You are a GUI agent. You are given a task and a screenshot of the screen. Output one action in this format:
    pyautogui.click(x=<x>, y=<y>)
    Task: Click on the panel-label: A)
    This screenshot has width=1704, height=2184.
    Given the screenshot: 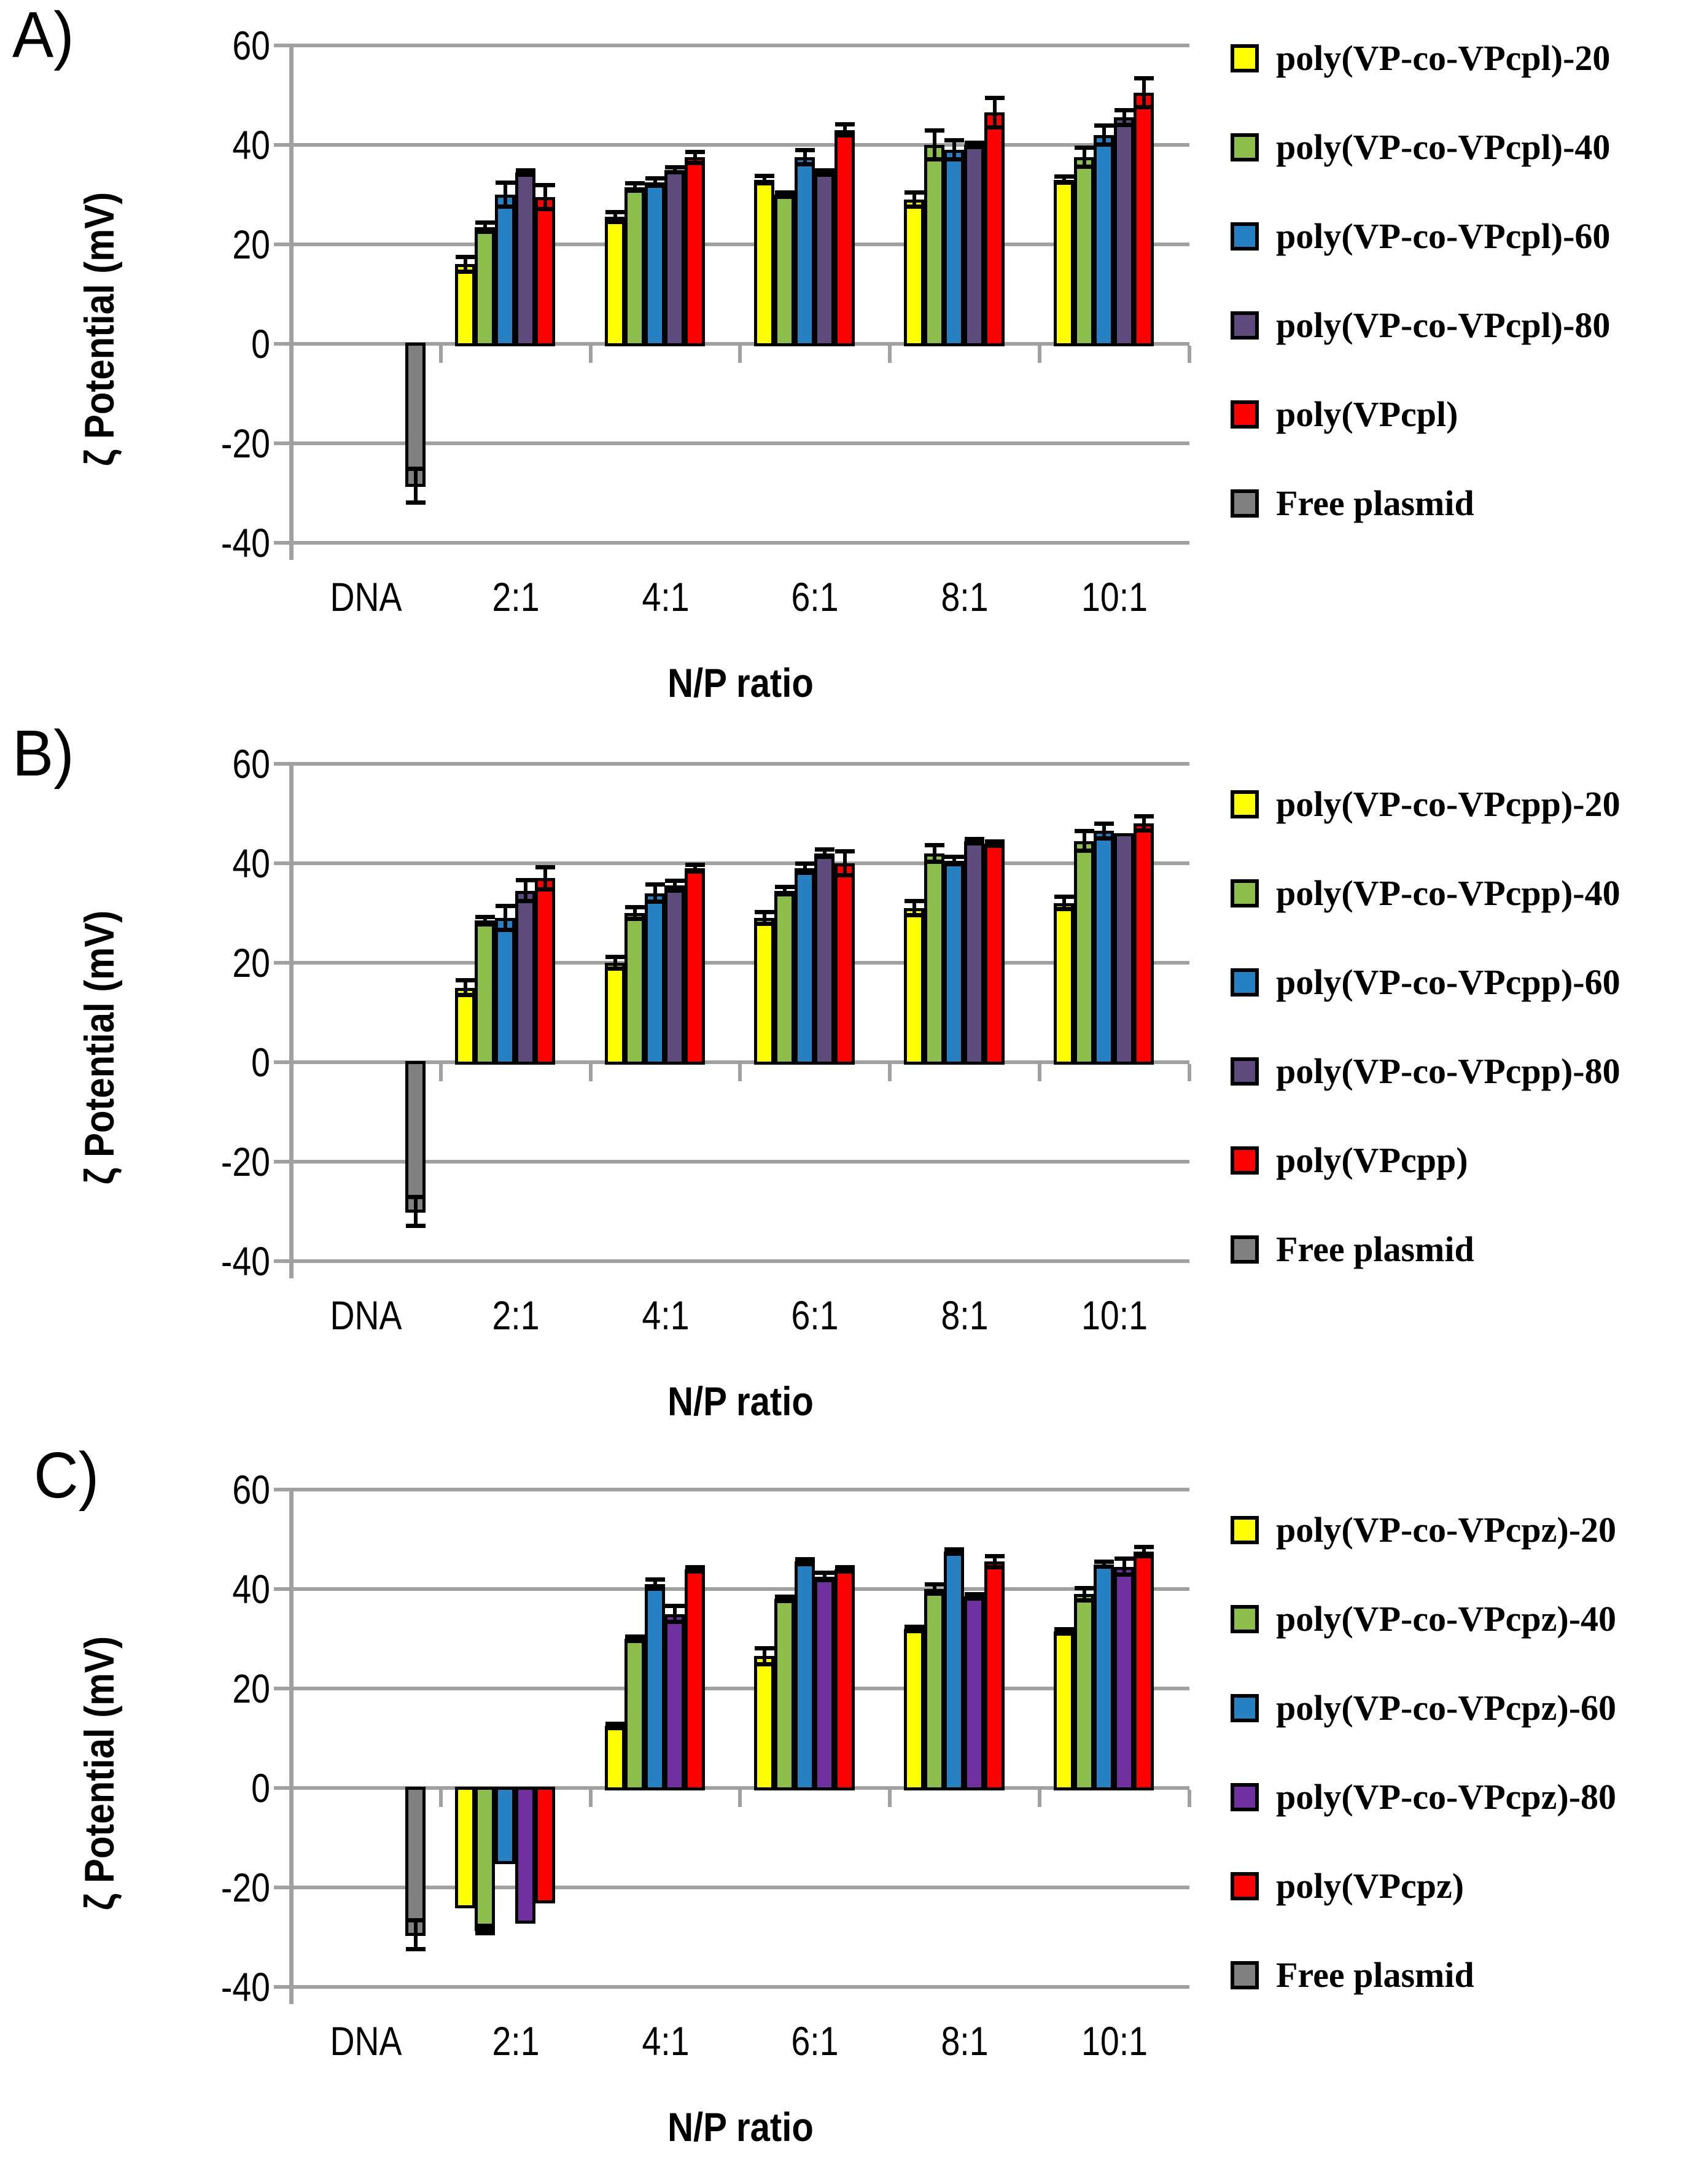 What is the action you would take?
    pyautogui.click(x=43, y=35)
    